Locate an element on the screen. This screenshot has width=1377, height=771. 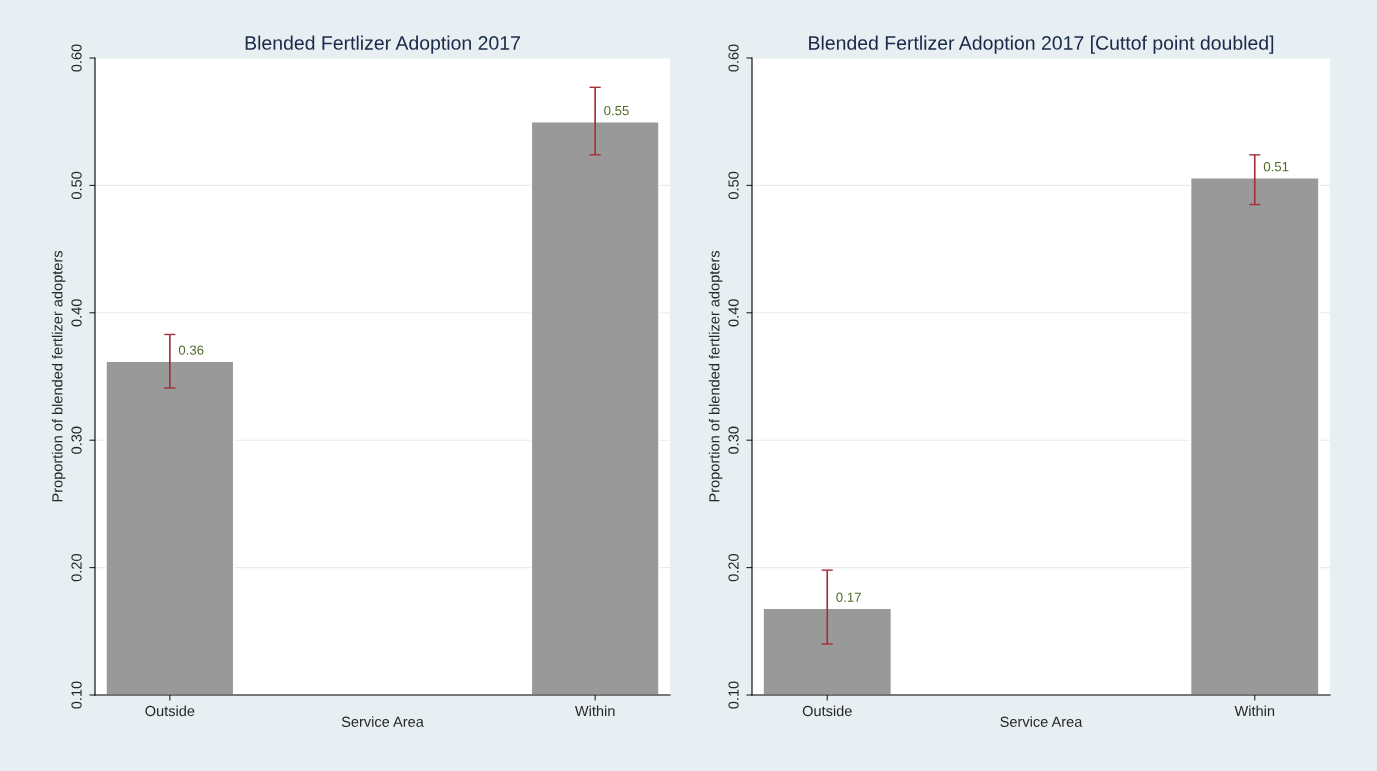
chart-title: Blended Fertlizer Adoption 2017 is located at coordinates (382, 44).